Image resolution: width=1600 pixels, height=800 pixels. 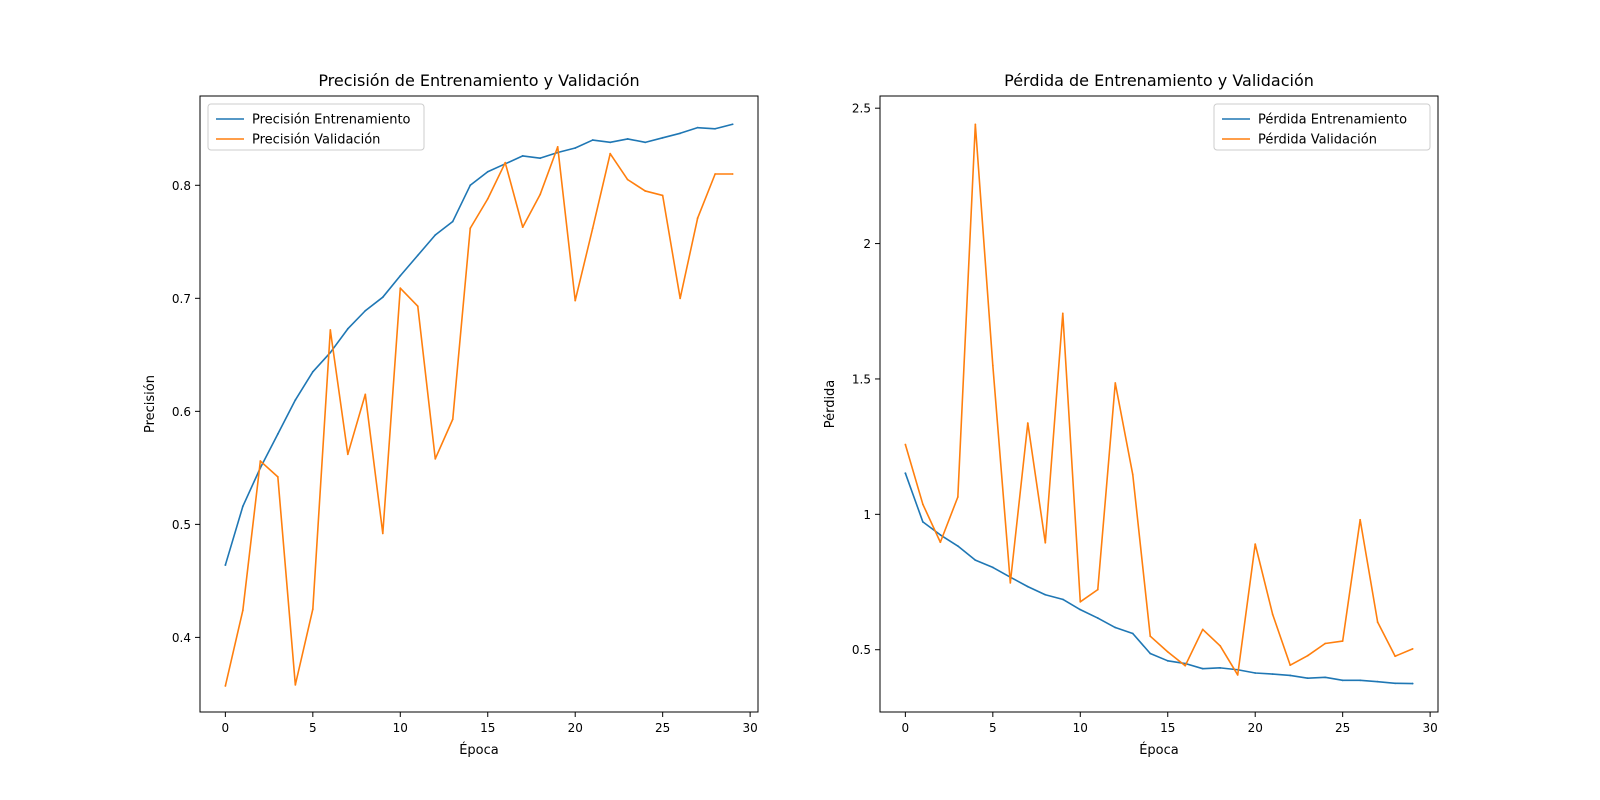 What do you see at coordinates (181, 525) in the screenshot?
I see `y-tick-label: 0.5` at bounding box center [181, 525].